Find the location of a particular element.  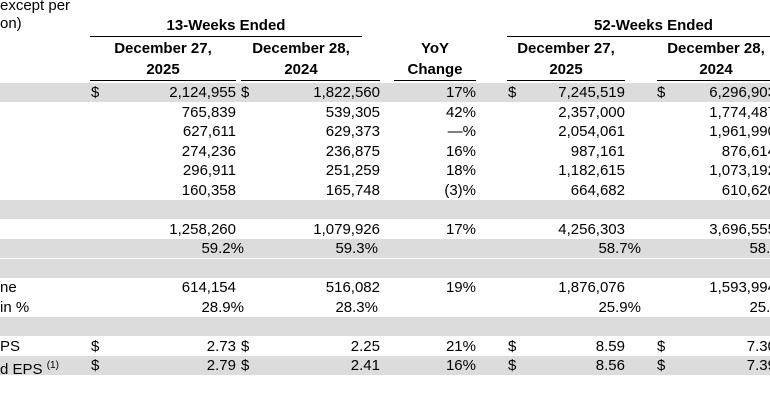

amount: 2,124,955 is located at coordinates (202, 92).